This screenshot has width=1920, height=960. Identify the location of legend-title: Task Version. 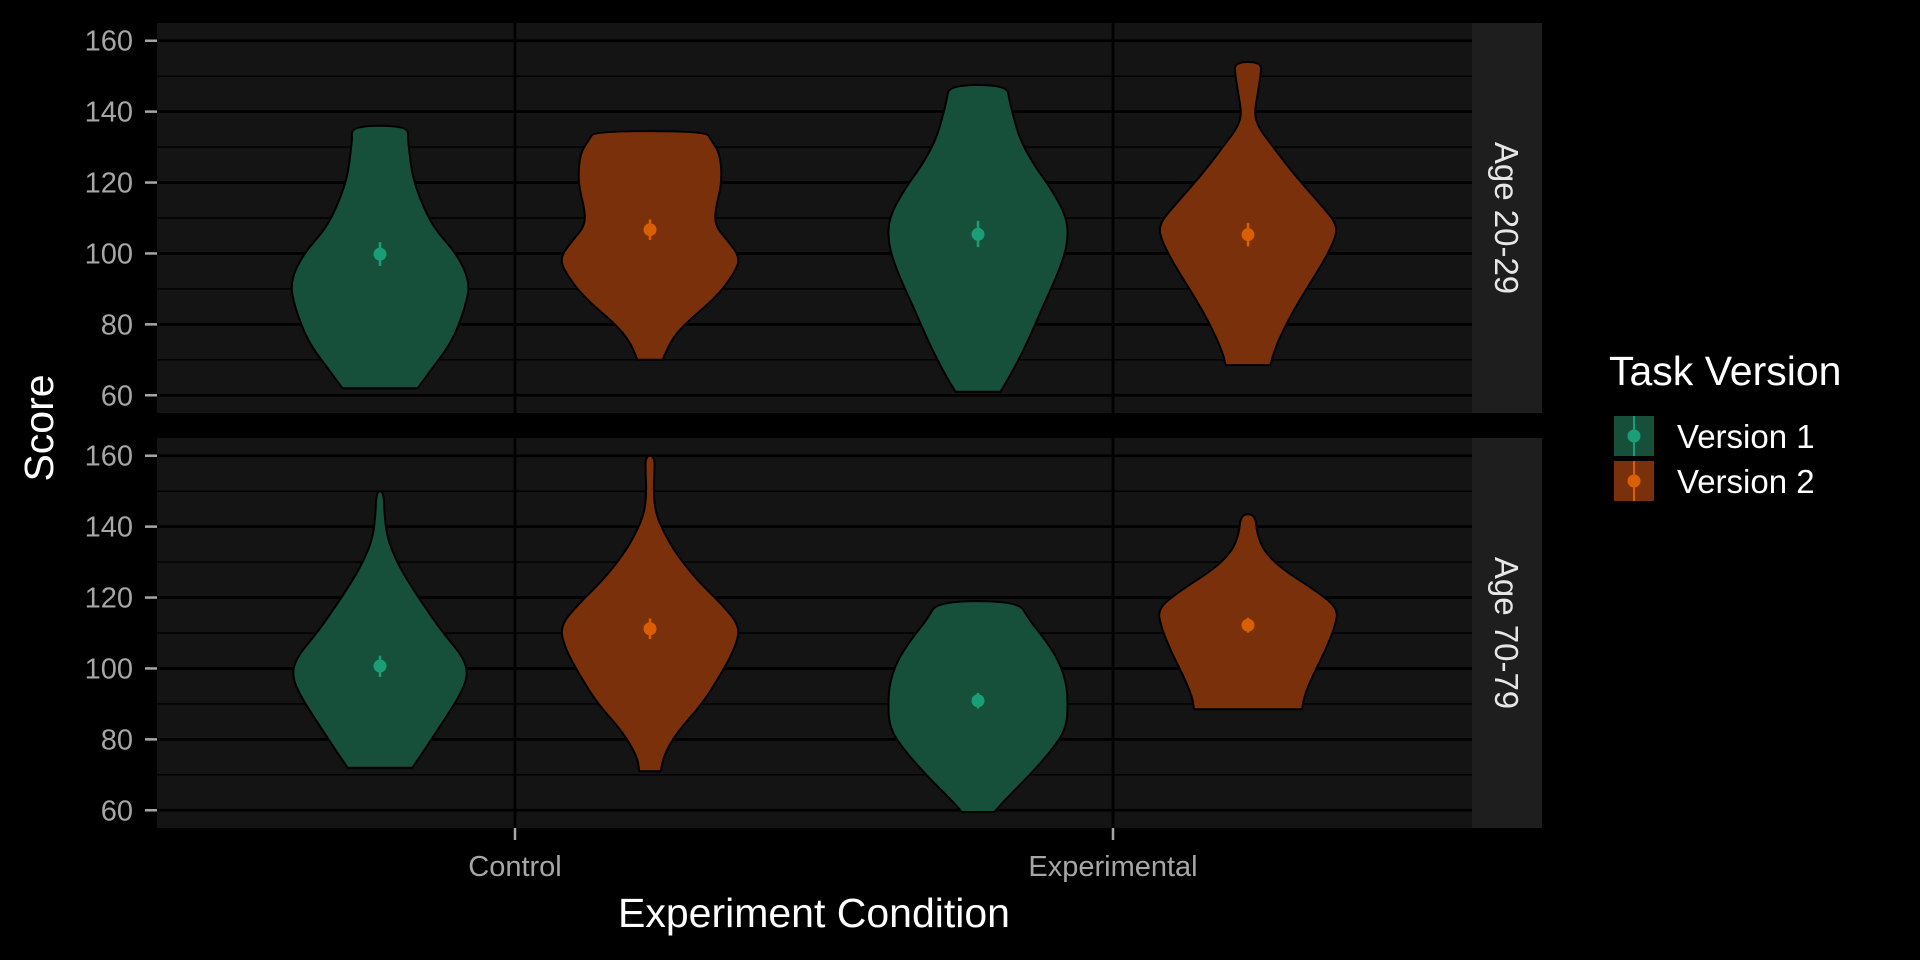
(1725, 371).